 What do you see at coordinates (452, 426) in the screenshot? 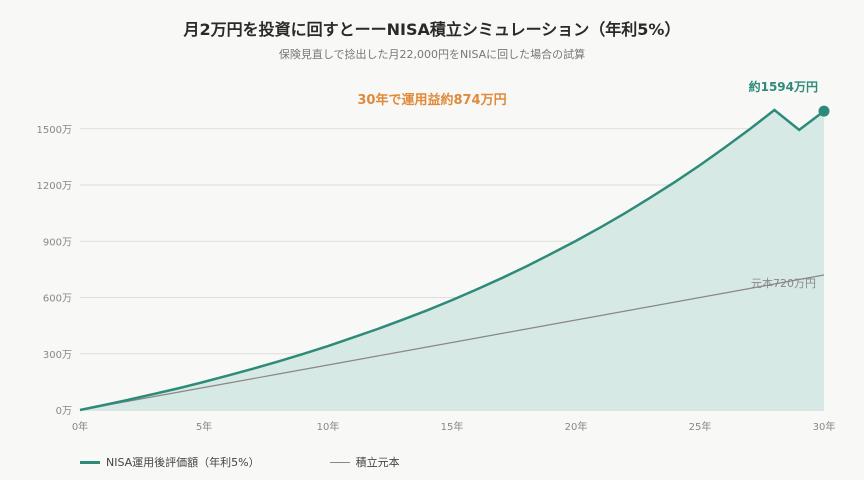
I see `x-tick-label: 15年` at bounding box center [452, 426].